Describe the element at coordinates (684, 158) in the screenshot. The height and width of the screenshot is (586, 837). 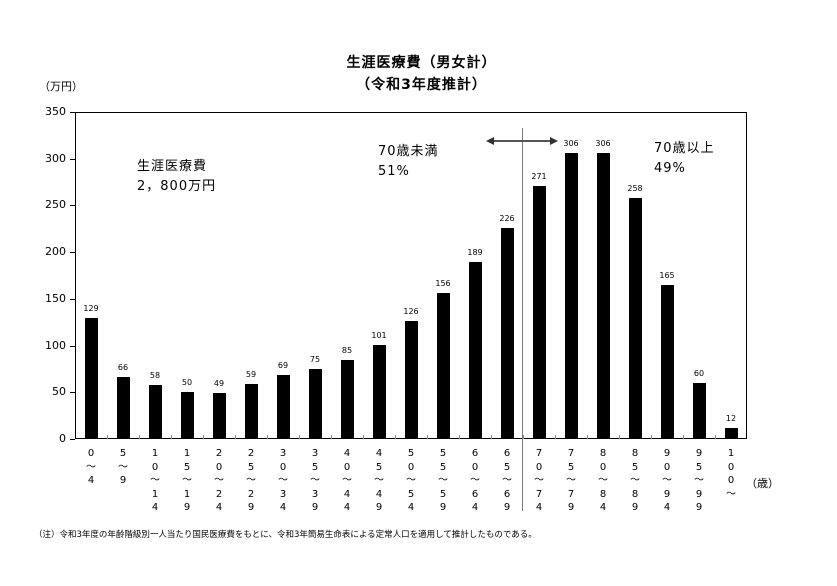
I see `annotation-over-70: 70歳以上 49%` at that location.